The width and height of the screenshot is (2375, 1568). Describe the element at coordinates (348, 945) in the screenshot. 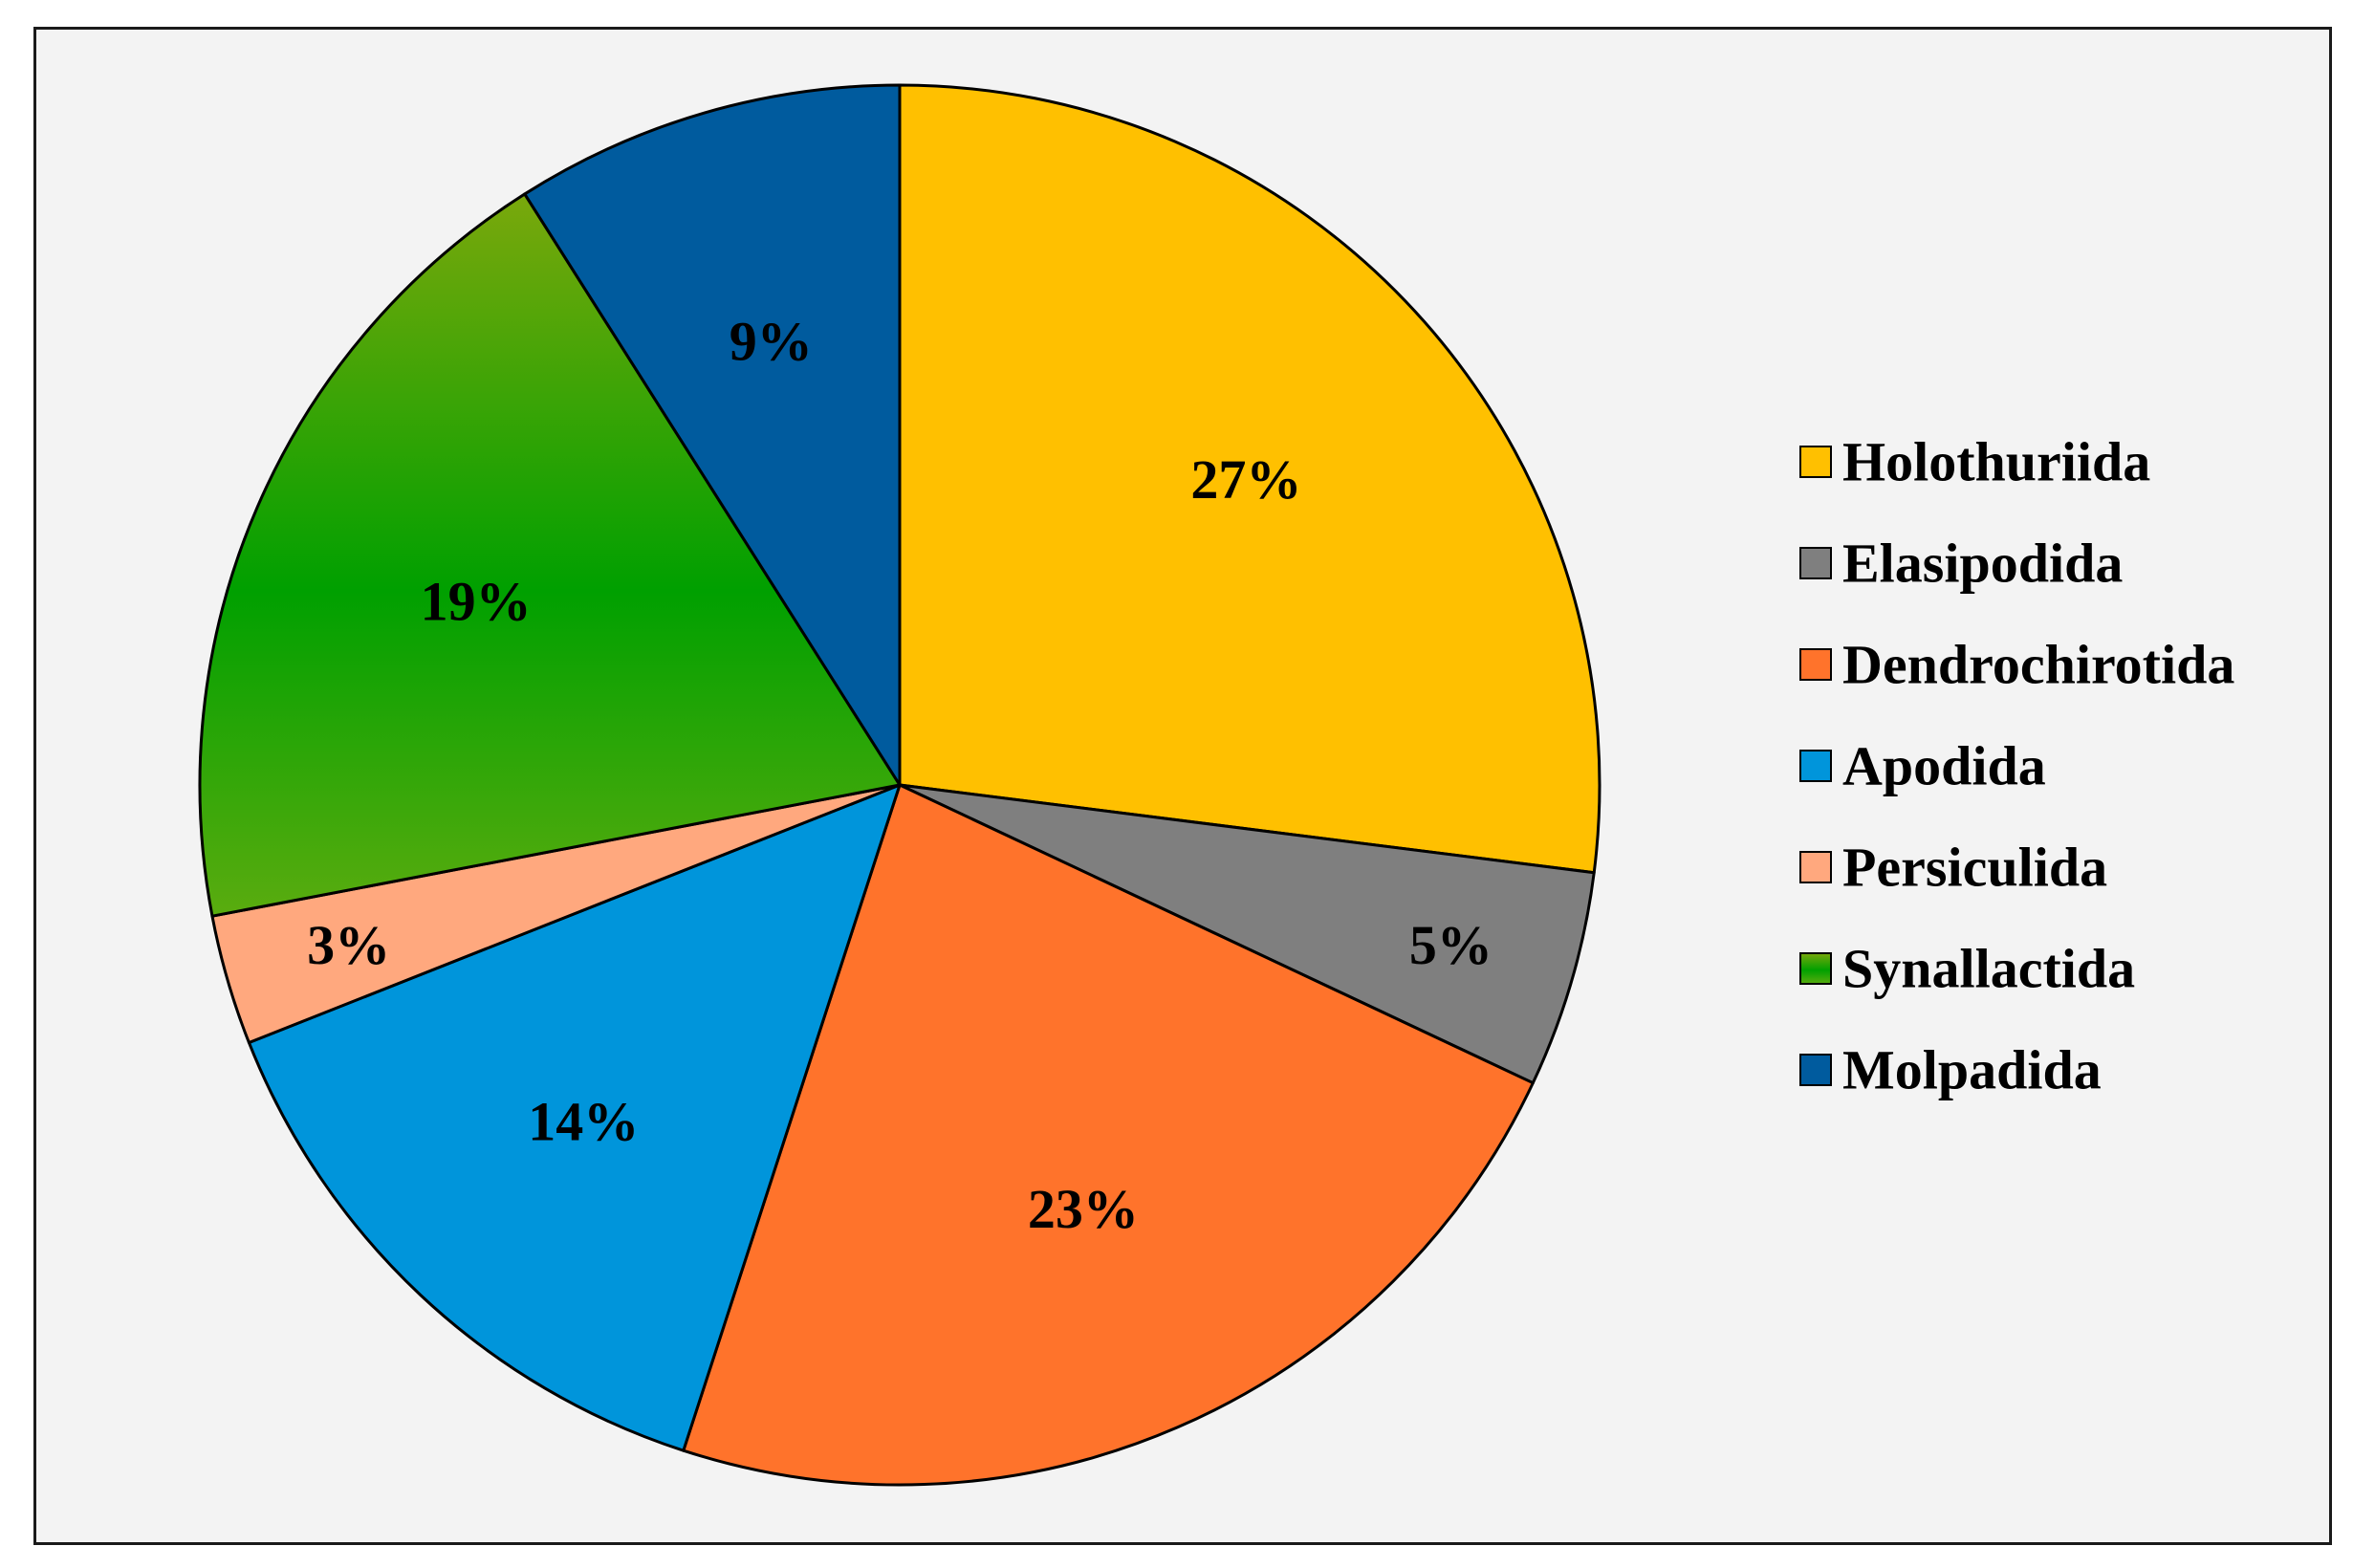

I see `data-label-persiculida: 3%` at that location.